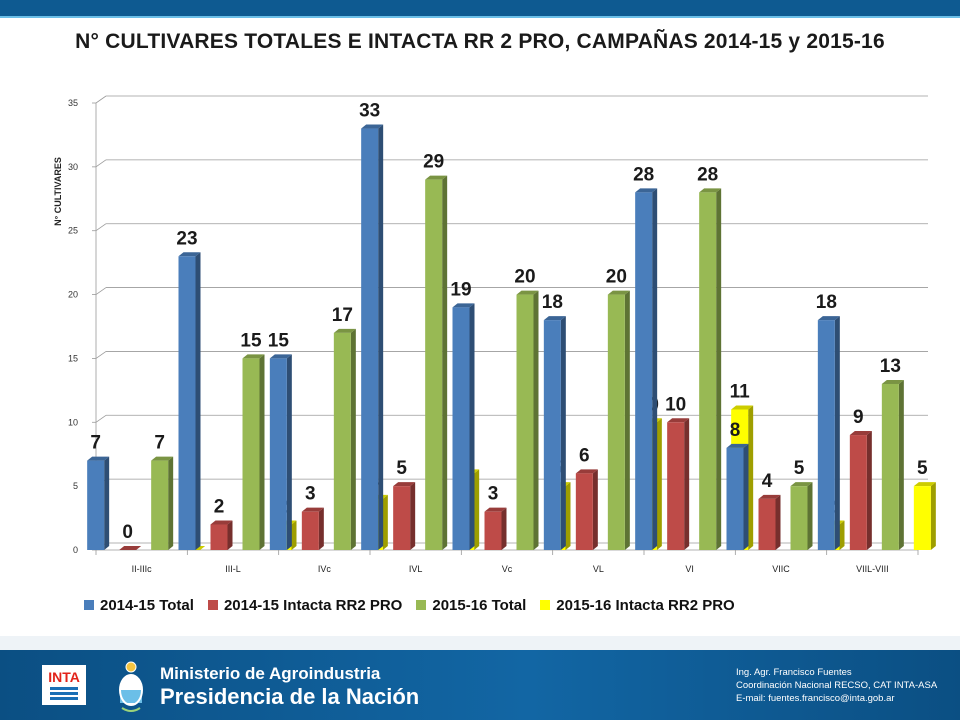 The height and width of the screenshot is (720, 960). I want to click on national-shield-icon, so click(131, 686).